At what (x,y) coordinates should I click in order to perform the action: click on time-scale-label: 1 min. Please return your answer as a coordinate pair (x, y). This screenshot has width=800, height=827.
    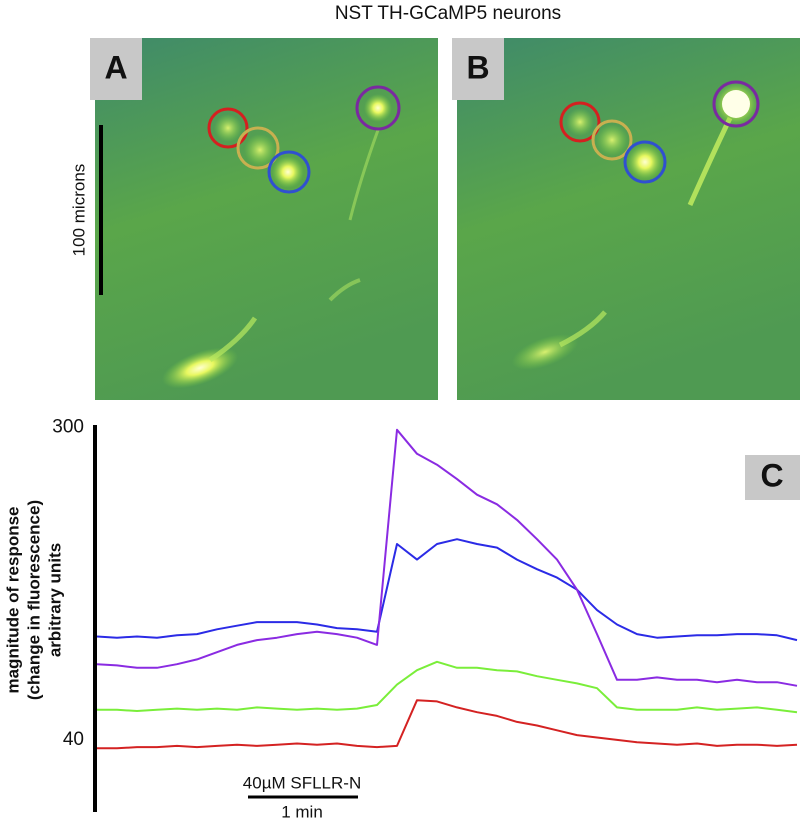
    Looking at the image, I should click on (302, 811).